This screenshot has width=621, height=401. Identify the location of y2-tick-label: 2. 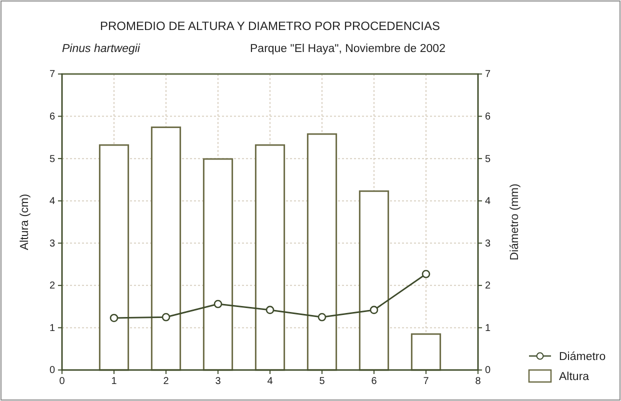
(488, 286).